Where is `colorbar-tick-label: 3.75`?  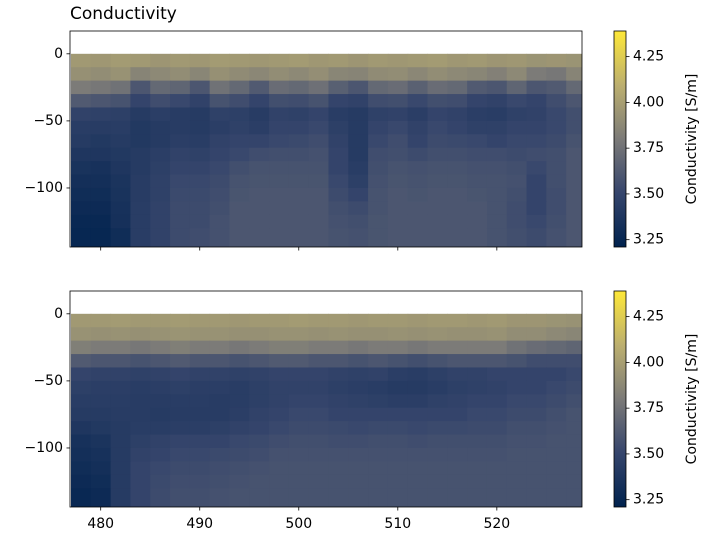
colorbar-tick-label: 3.75 is located at coordinates (648, 148).